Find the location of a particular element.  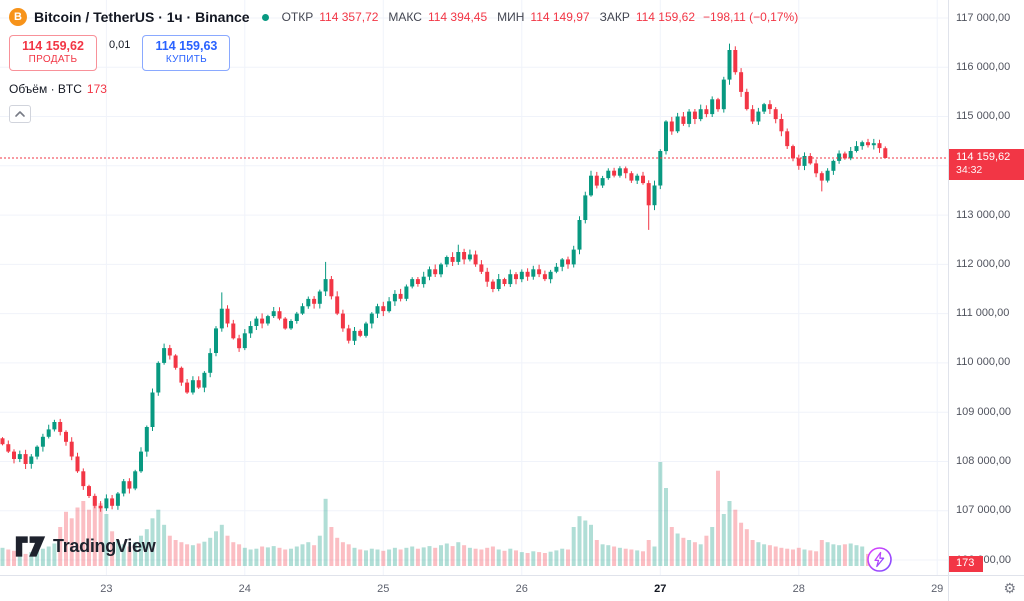

tradingview-logo-icon is located at coordinates (30, 546).